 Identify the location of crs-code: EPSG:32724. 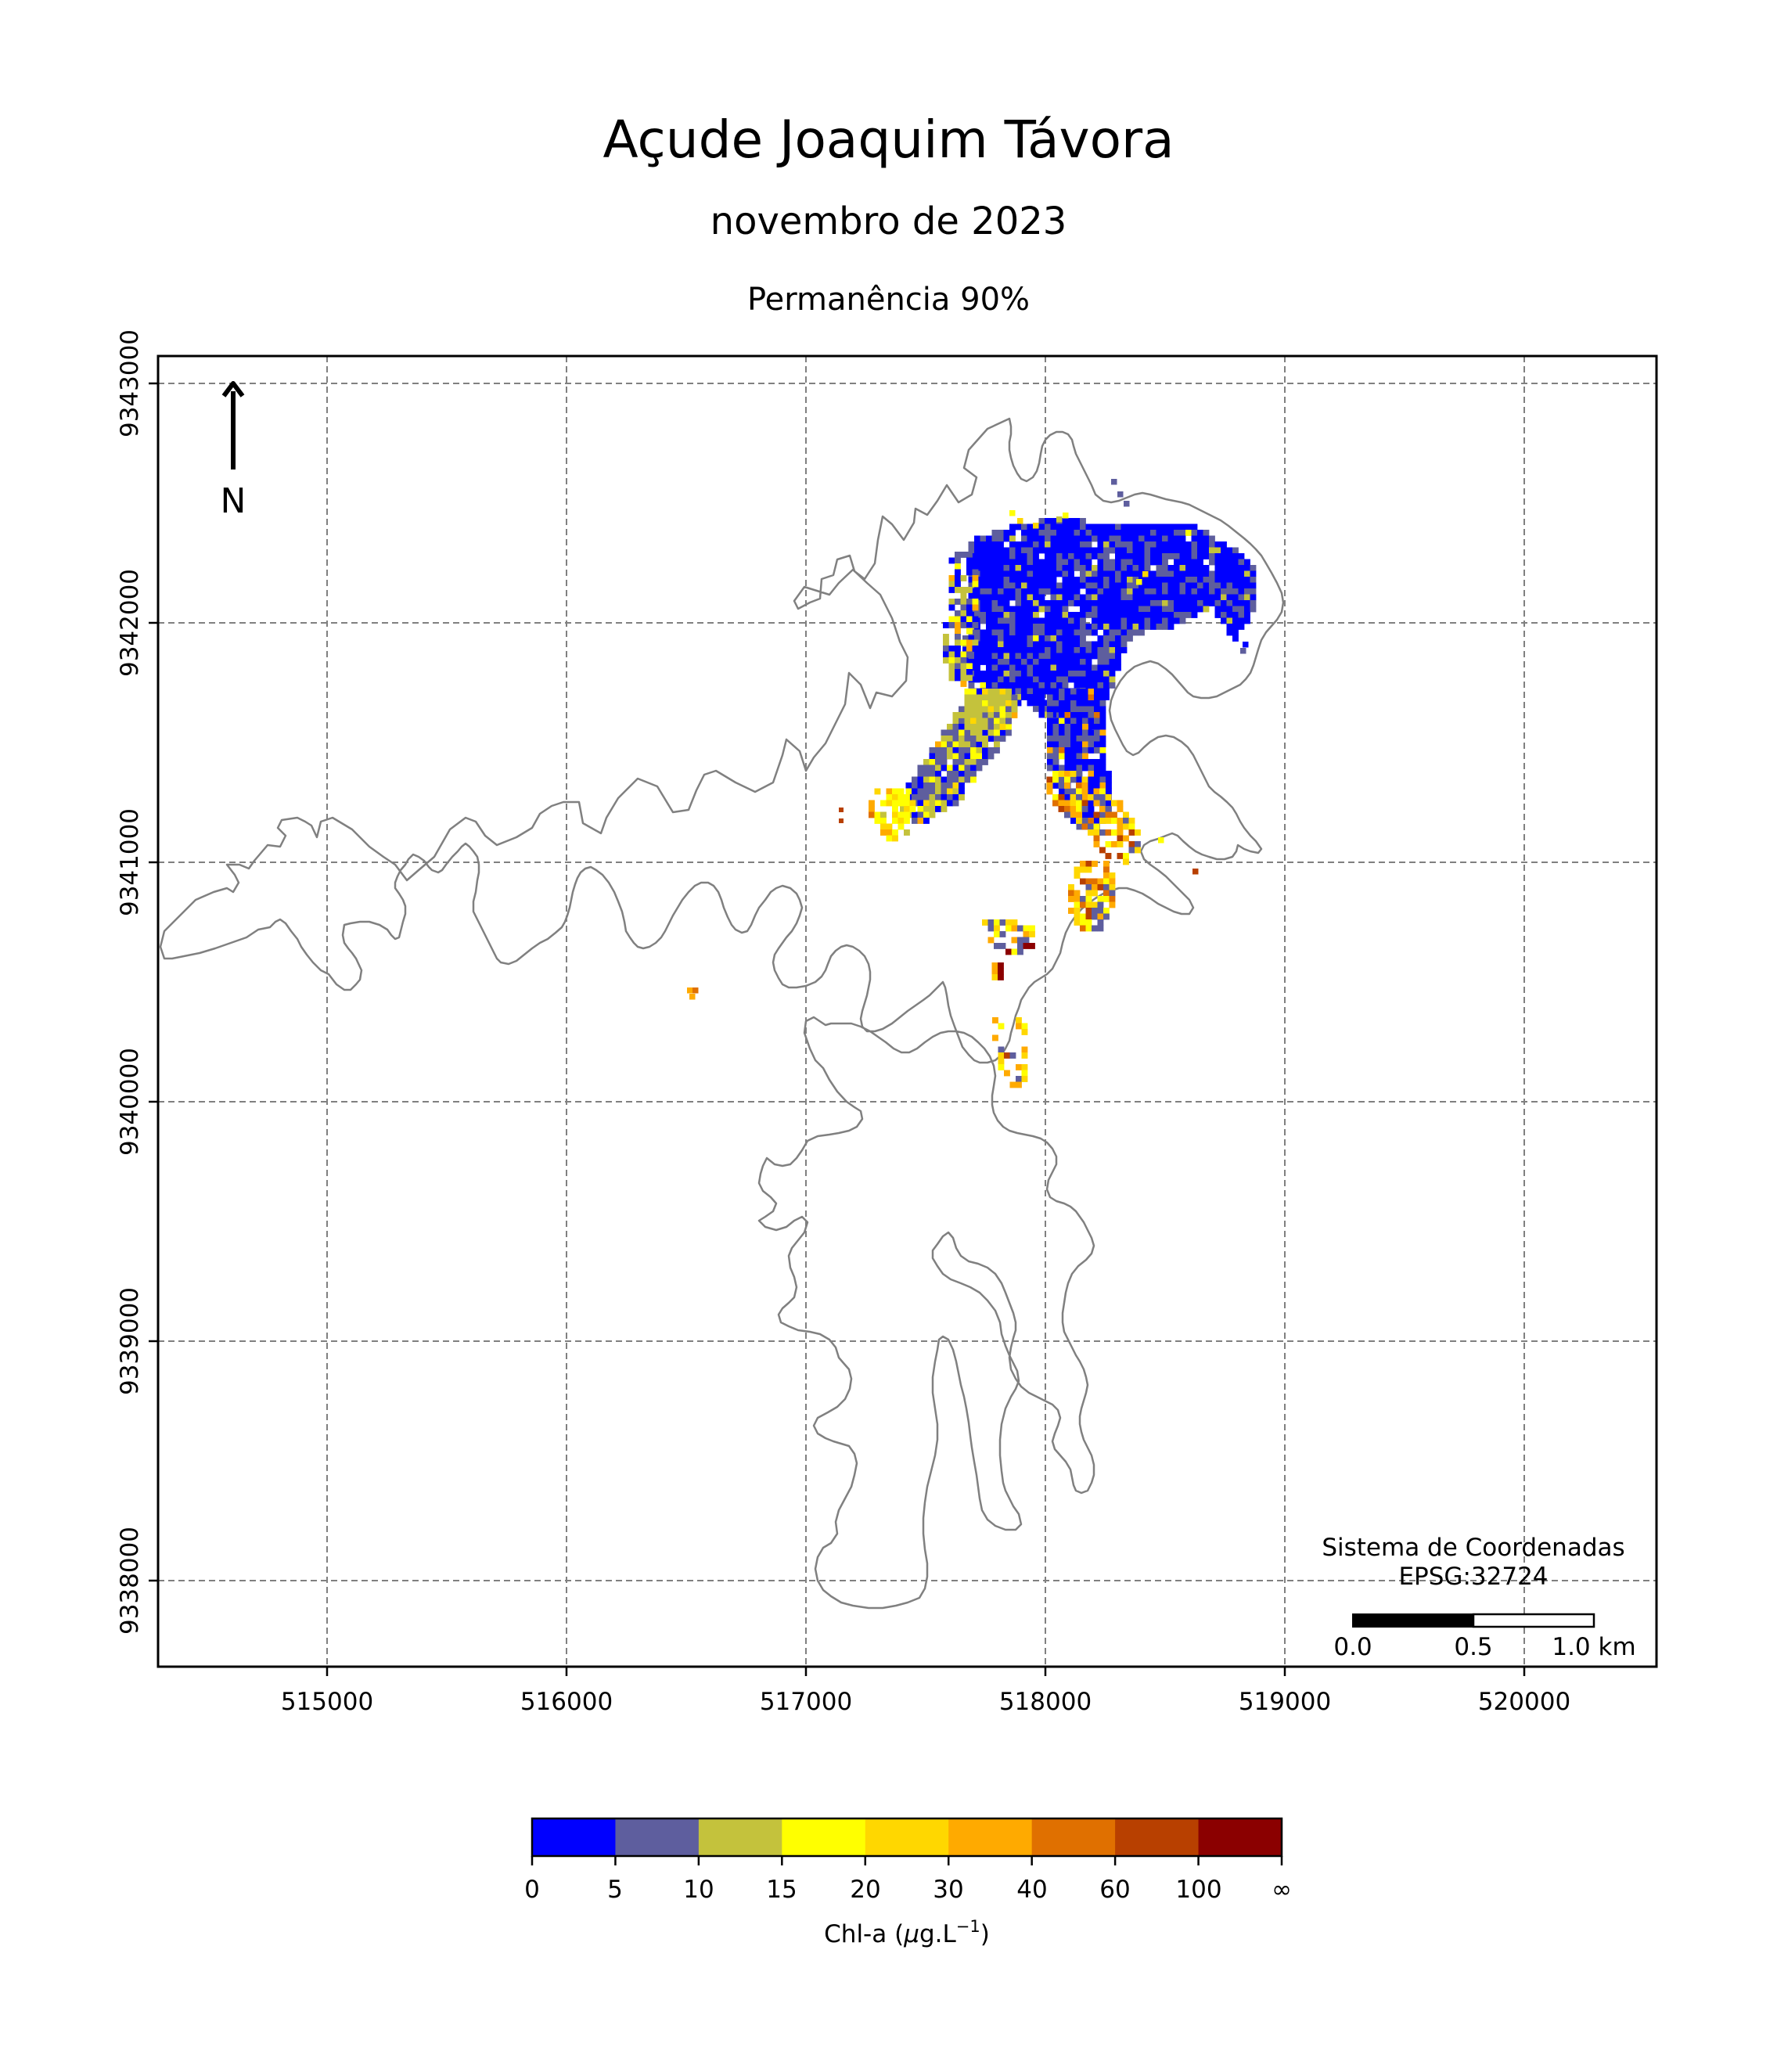
(1473, 1577).